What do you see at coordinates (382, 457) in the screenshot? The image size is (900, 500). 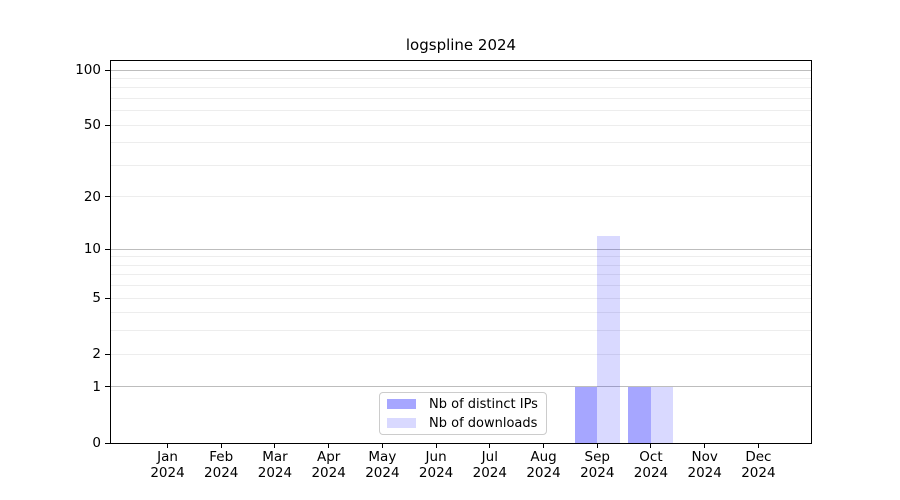 I see `x-tick-month: May` at bounding box center [382, 457].